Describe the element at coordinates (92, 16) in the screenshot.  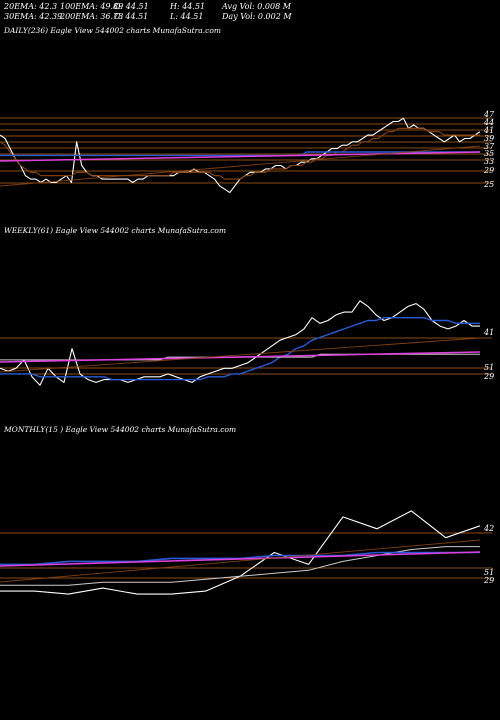
I see `stat-200ema: 200EMA: 36.78` at that location.